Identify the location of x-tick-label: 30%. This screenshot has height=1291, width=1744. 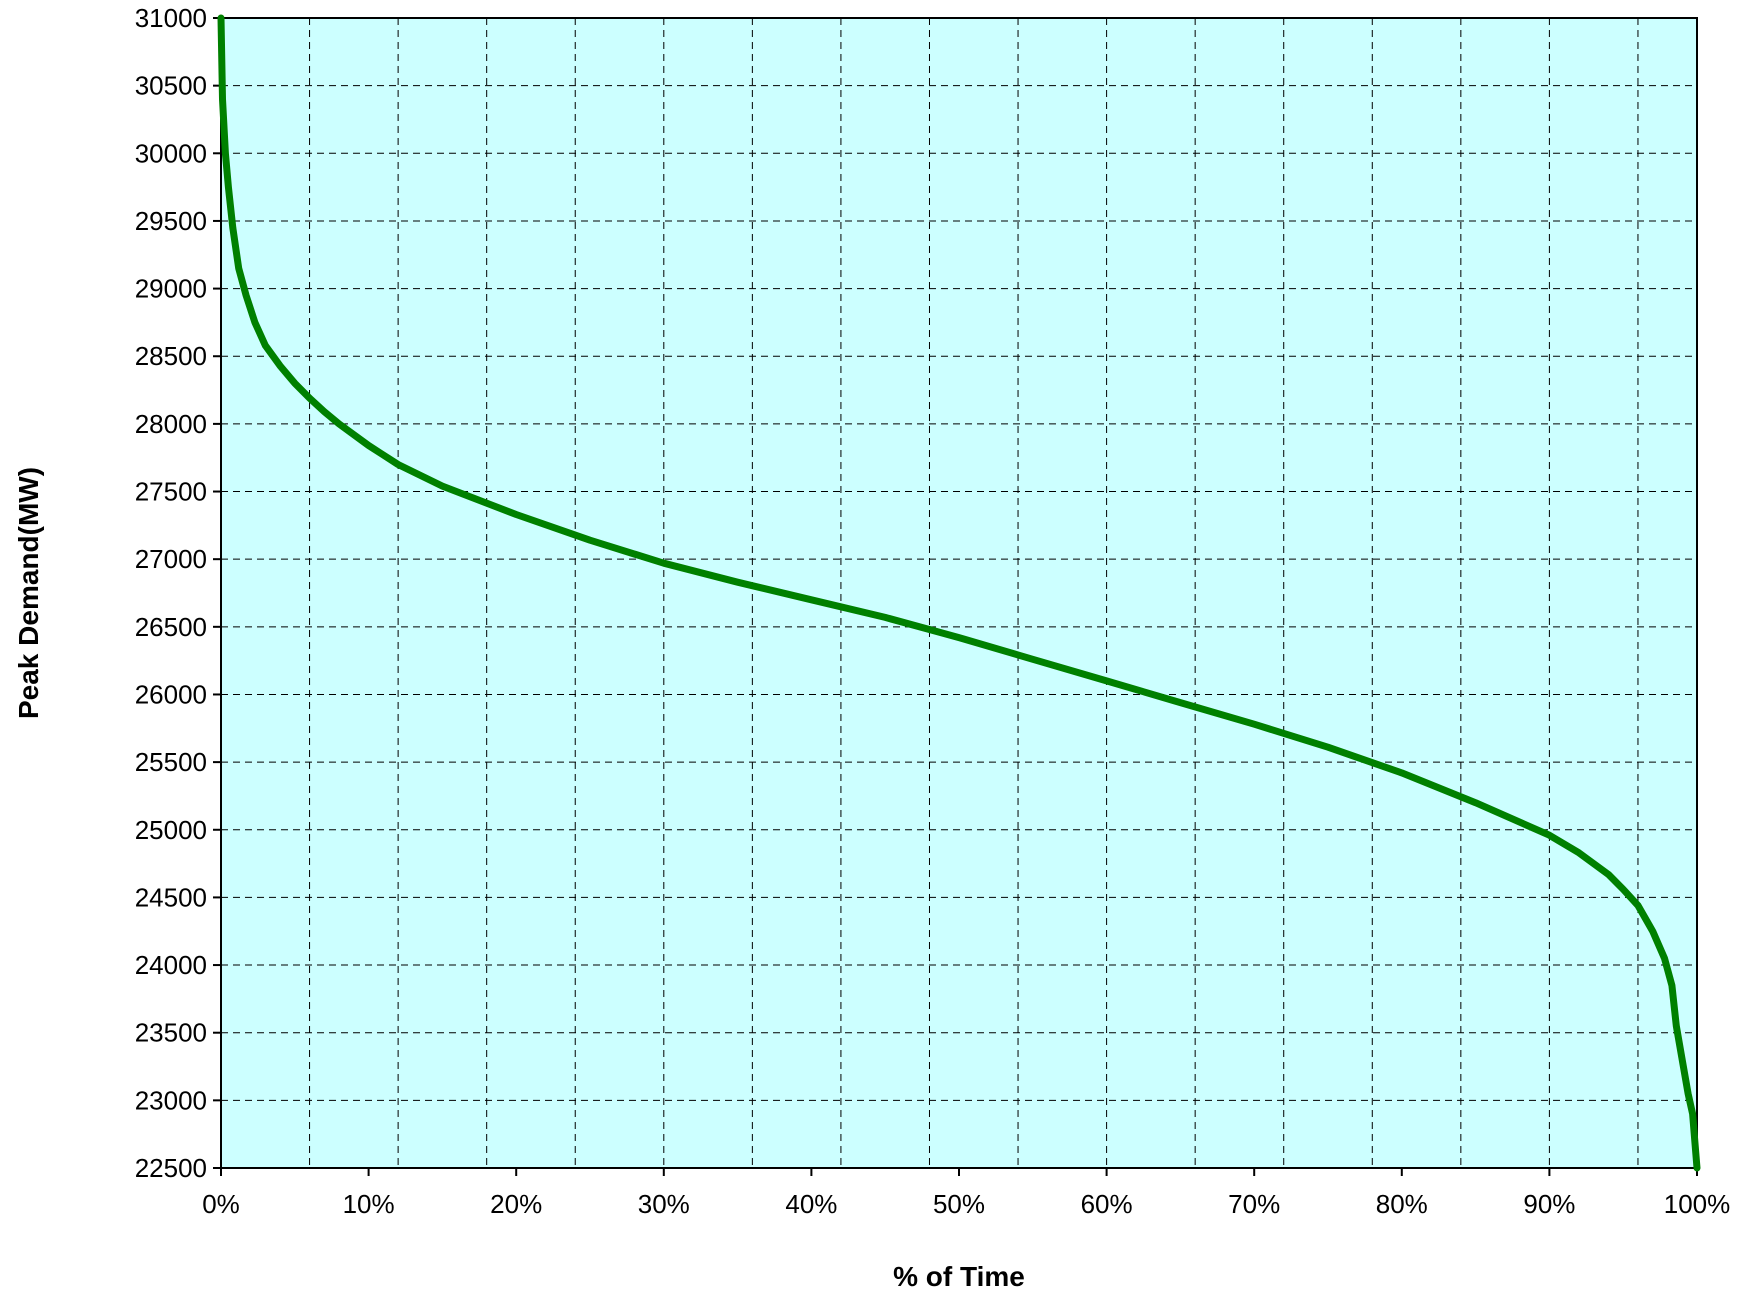
(664, 1204).